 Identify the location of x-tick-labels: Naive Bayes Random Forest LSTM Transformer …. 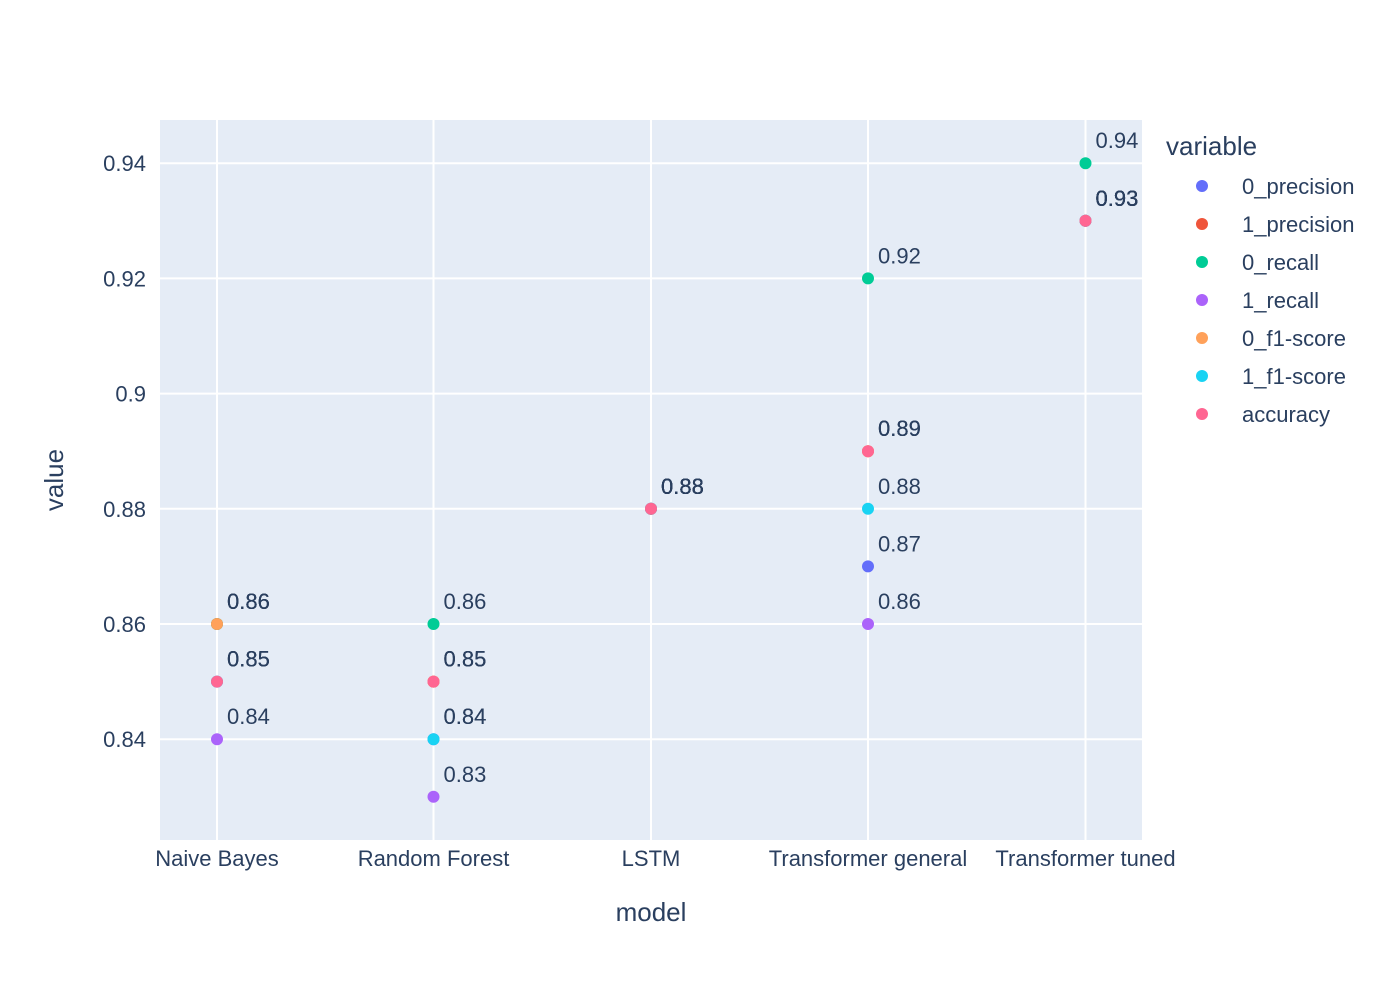
(665, 858).